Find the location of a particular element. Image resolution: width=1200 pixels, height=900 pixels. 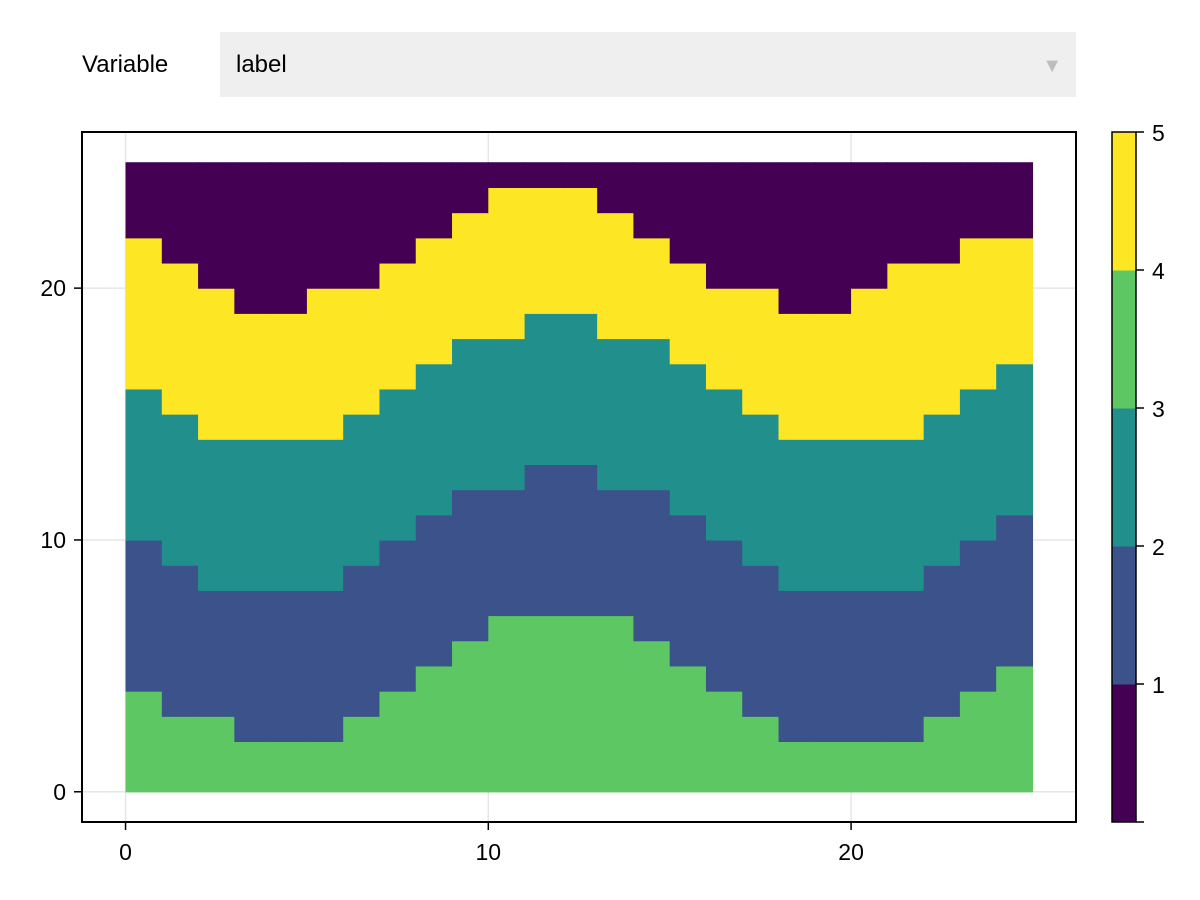

variable-select-value: label is located at coordinates (261, 64).